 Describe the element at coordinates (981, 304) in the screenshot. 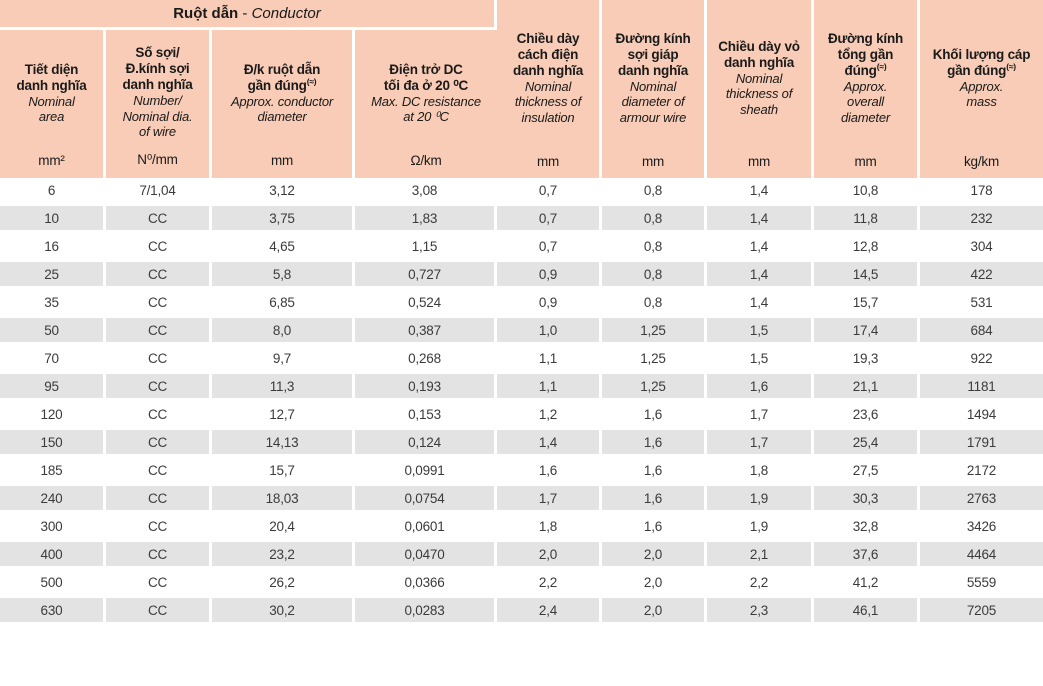

I see `cell-mass: 531` at that location.